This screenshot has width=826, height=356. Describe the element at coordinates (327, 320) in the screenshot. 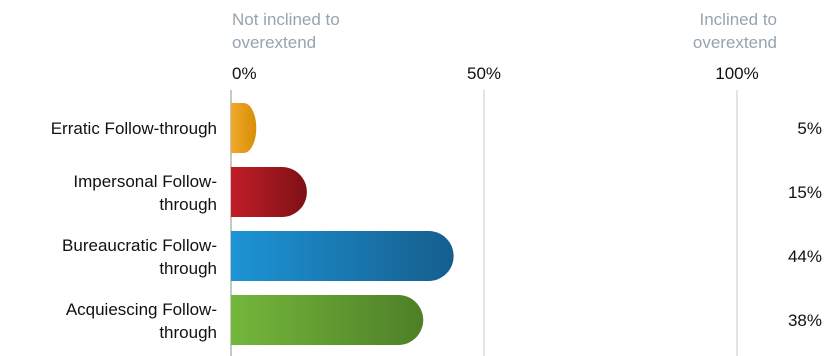

I see `bar-acquiescing-follow-through` at that location.